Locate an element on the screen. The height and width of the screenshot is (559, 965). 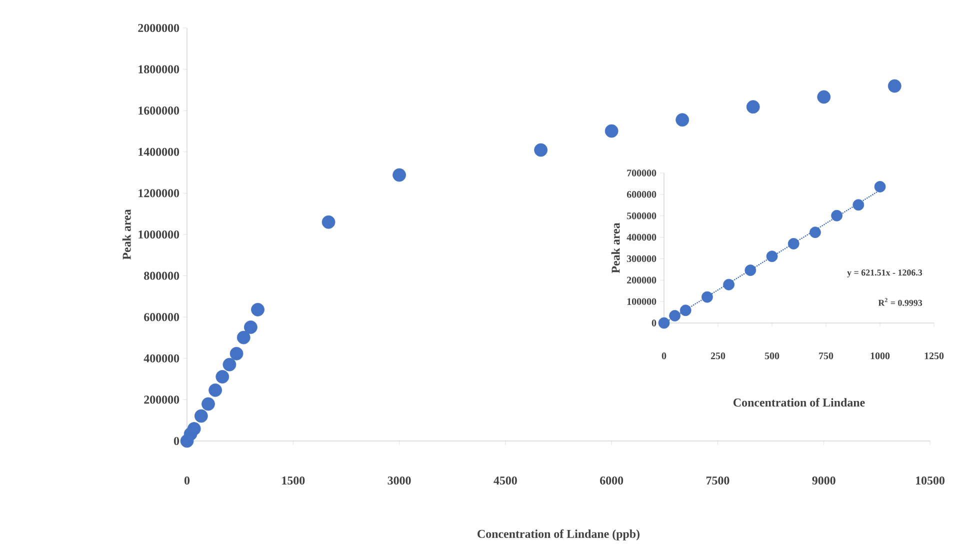
x-tick-label: 9000 is located at coordinates (824, 480).